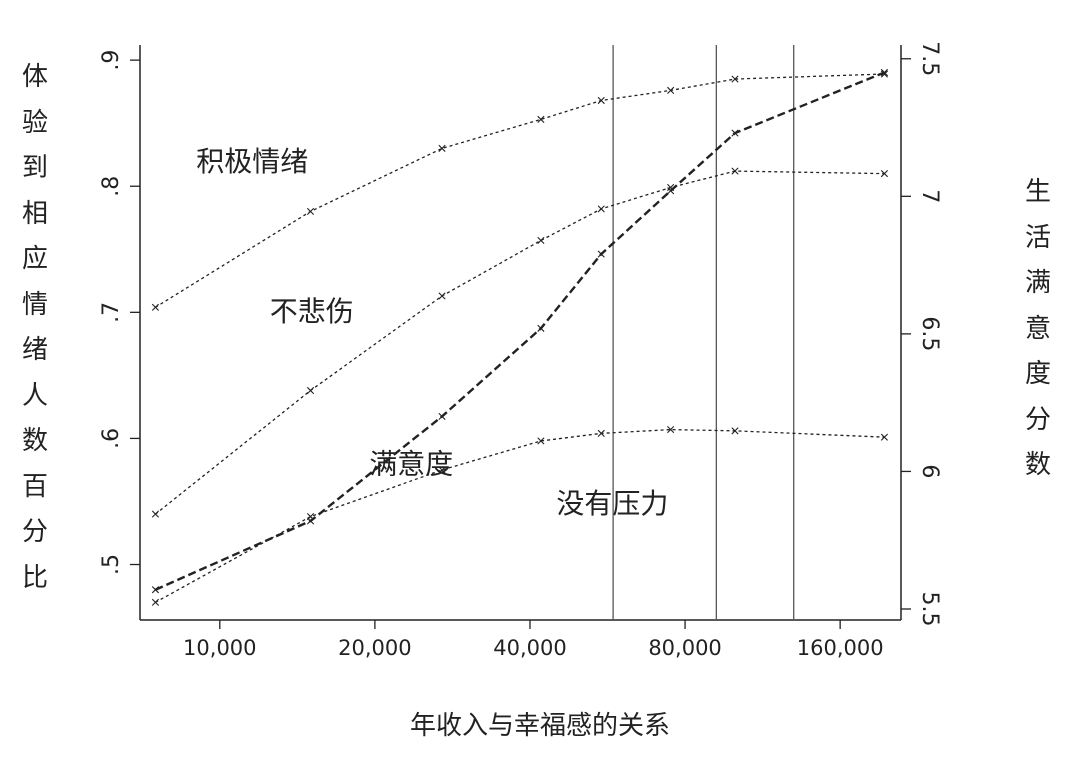 Image resolution: width=1080 pixels, height=766 pixels. I want to click on y-left-tick-label: .8, so click(111, 186).